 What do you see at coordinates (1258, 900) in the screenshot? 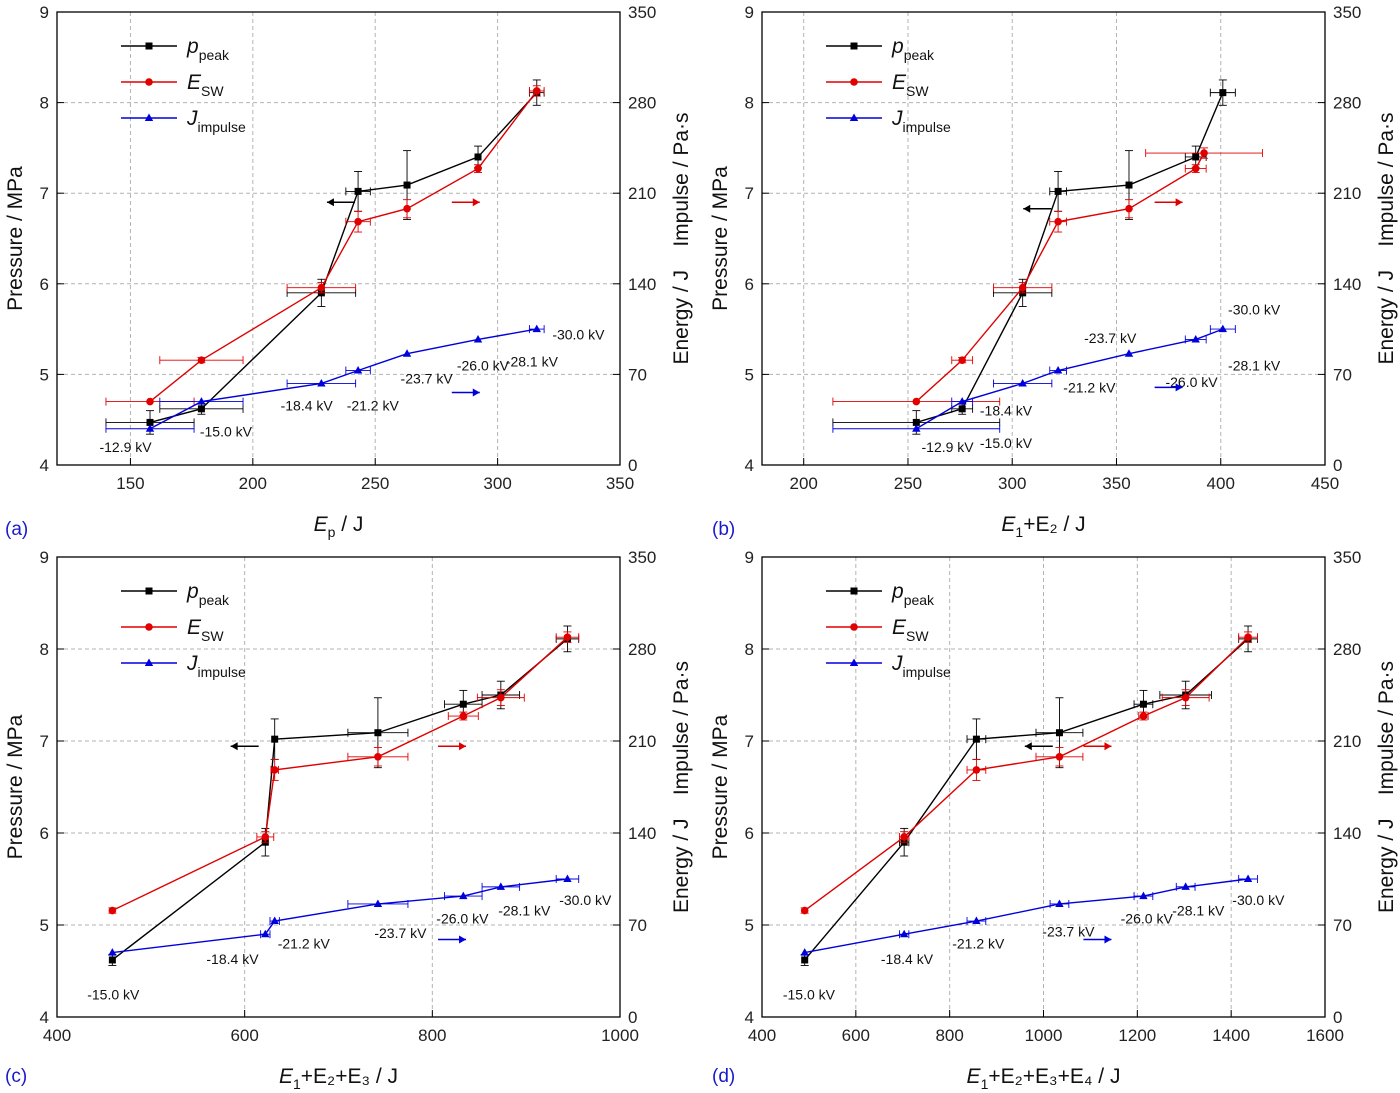
I see `voltage-annotation: -30.0 kV` at bounding box center [1258, 900].